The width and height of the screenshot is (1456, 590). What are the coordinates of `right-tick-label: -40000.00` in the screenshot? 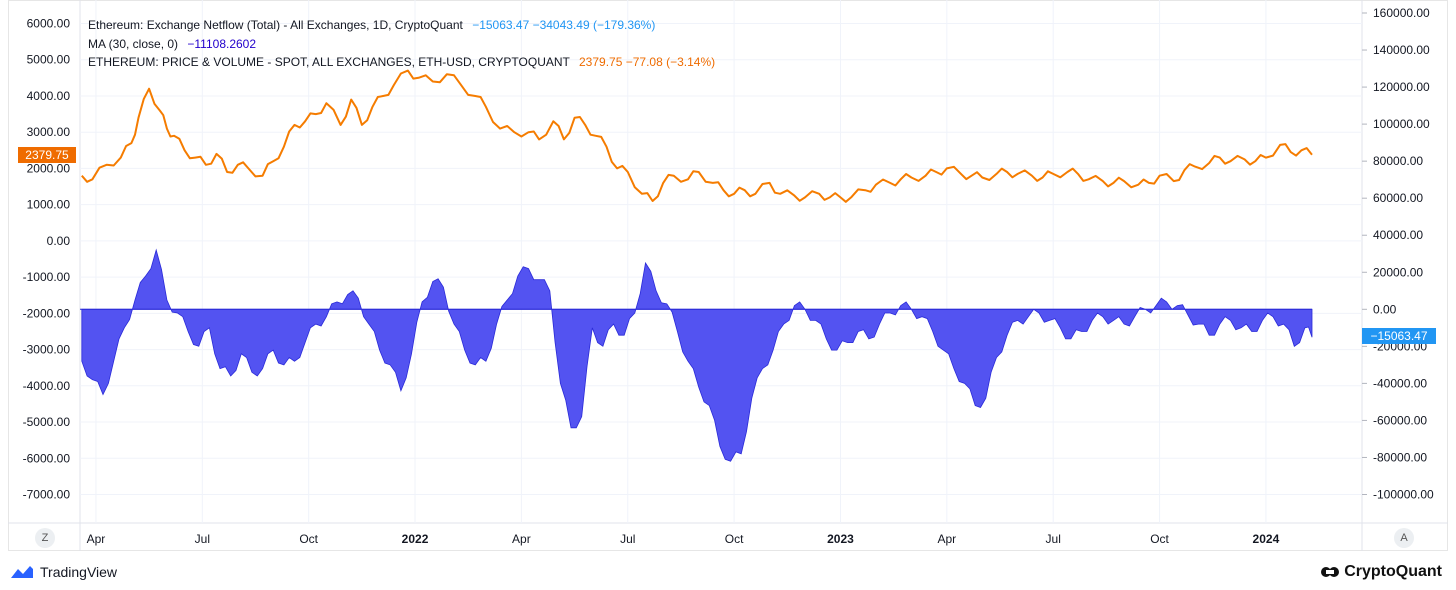 It's located at (1400, 383).